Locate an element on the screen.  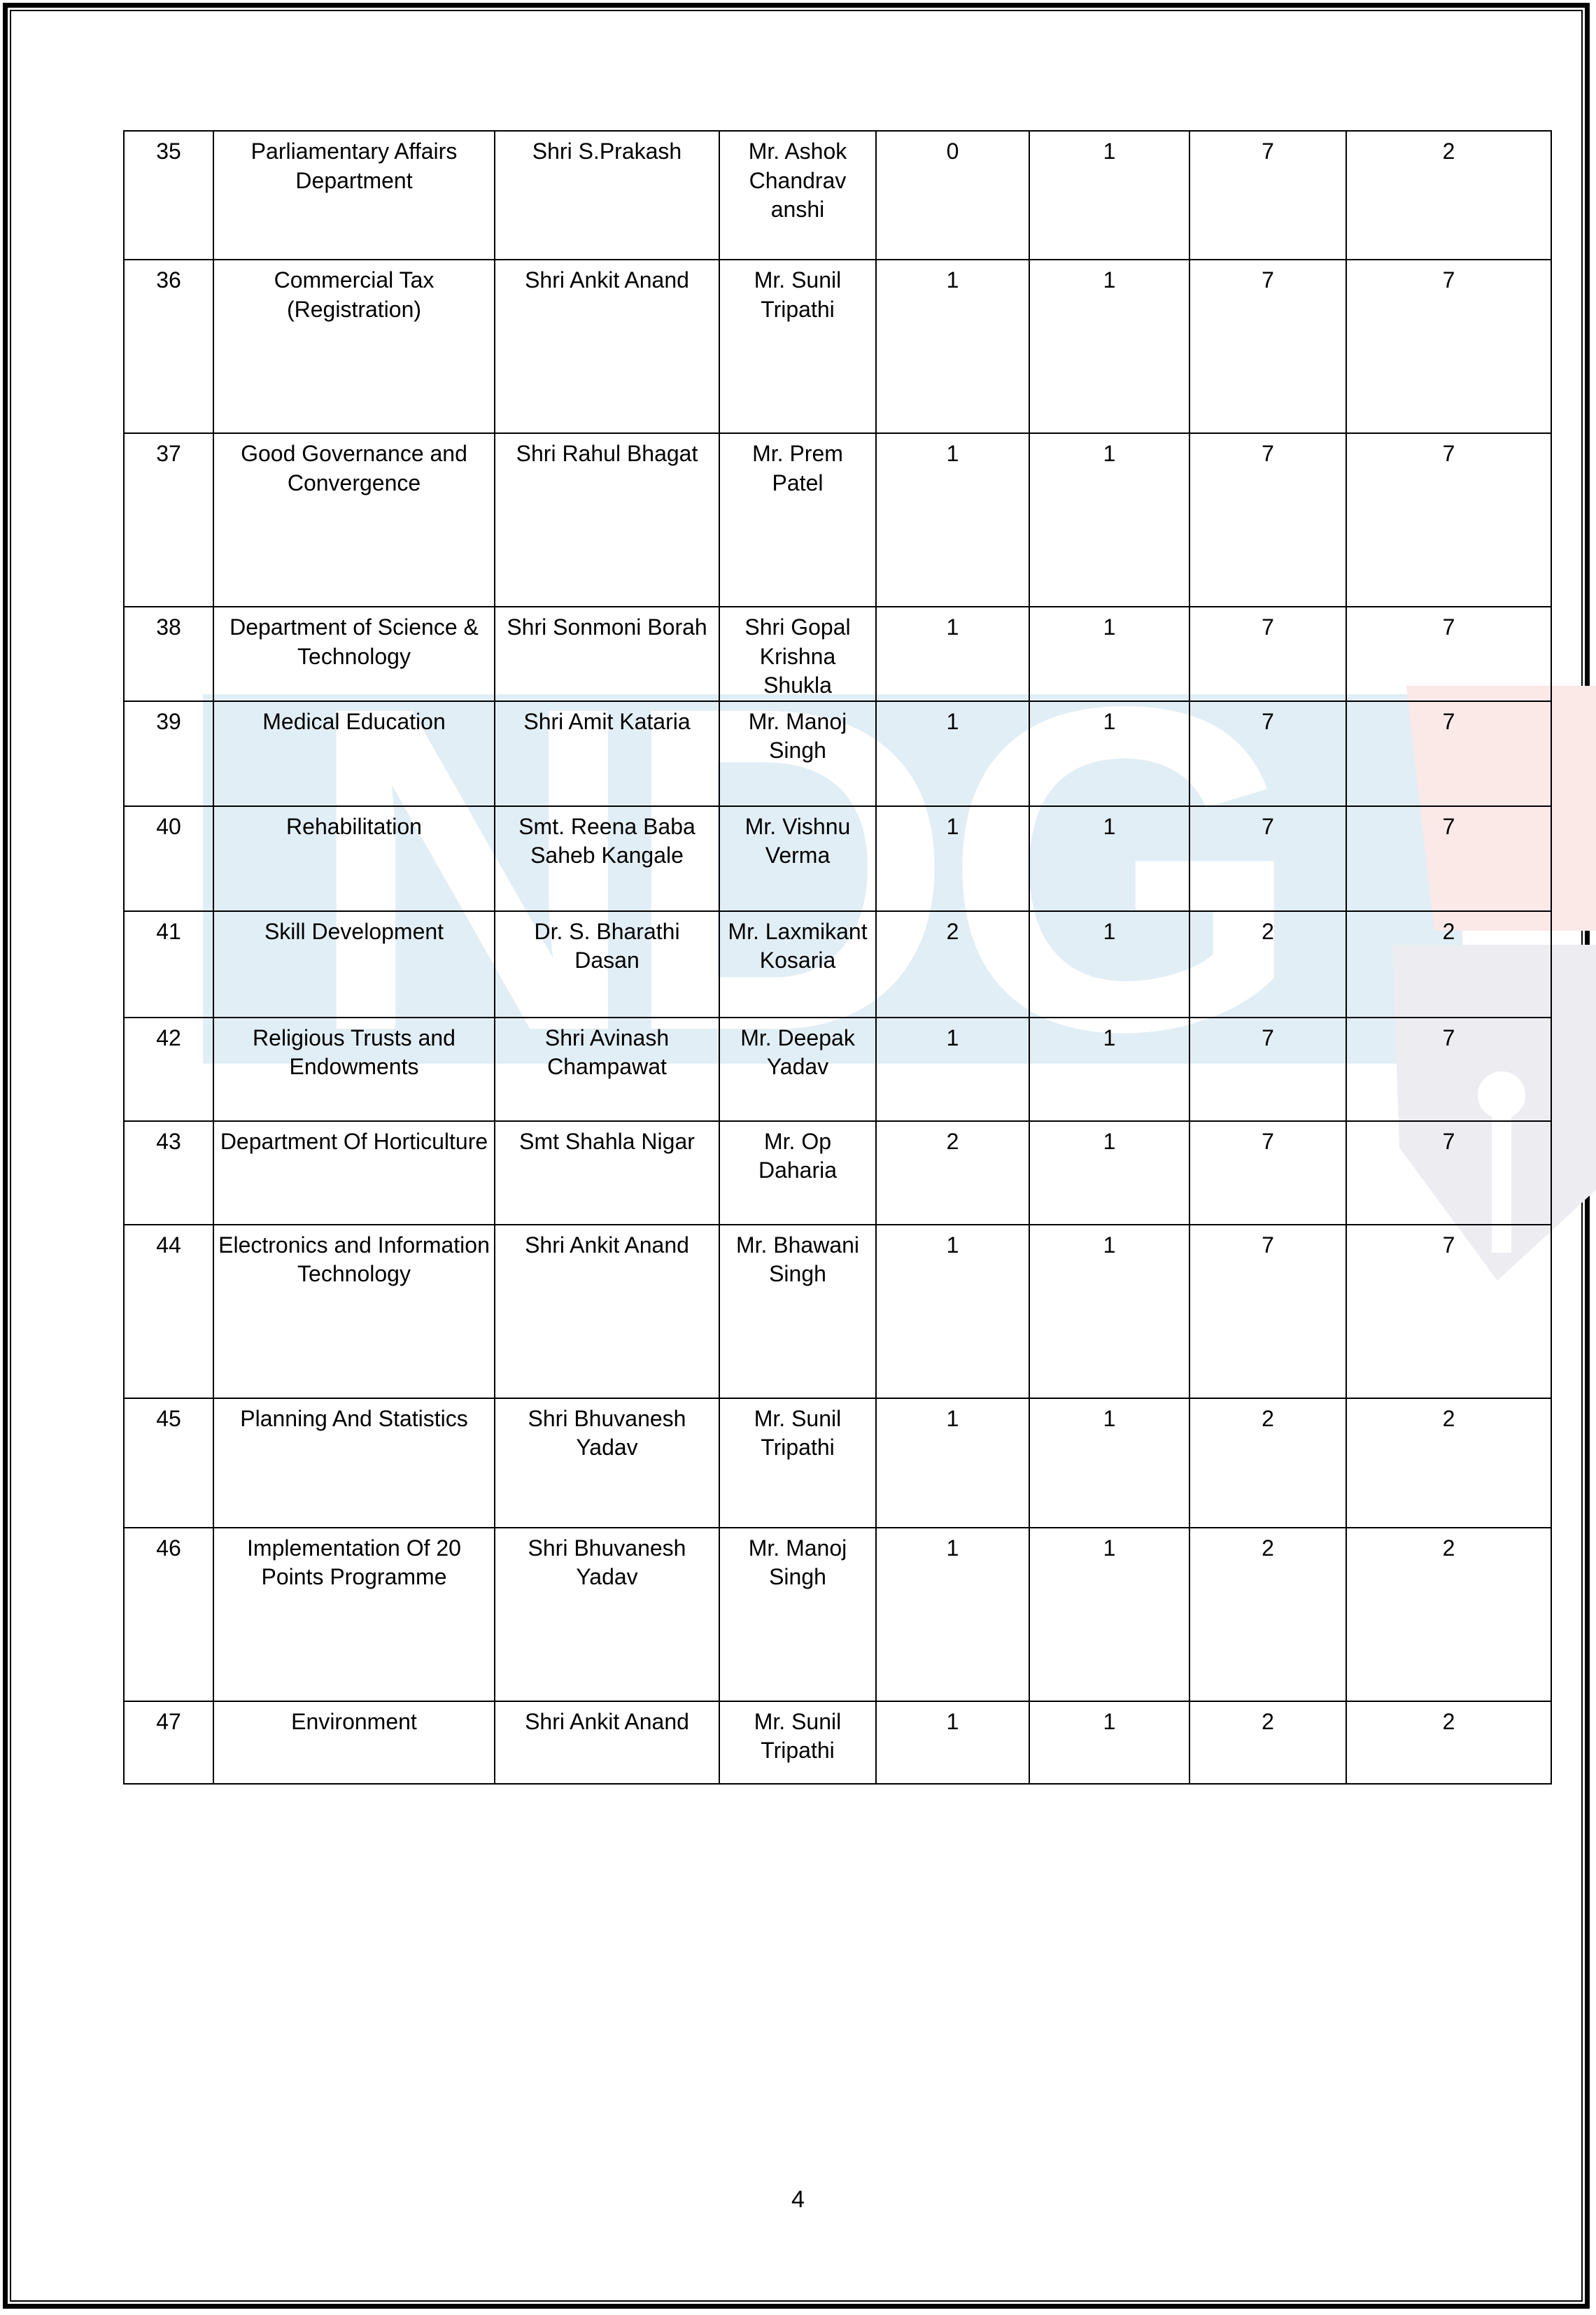
cell-nodal-officer: Shri S.Prakash is located at coordinates (607, 195).